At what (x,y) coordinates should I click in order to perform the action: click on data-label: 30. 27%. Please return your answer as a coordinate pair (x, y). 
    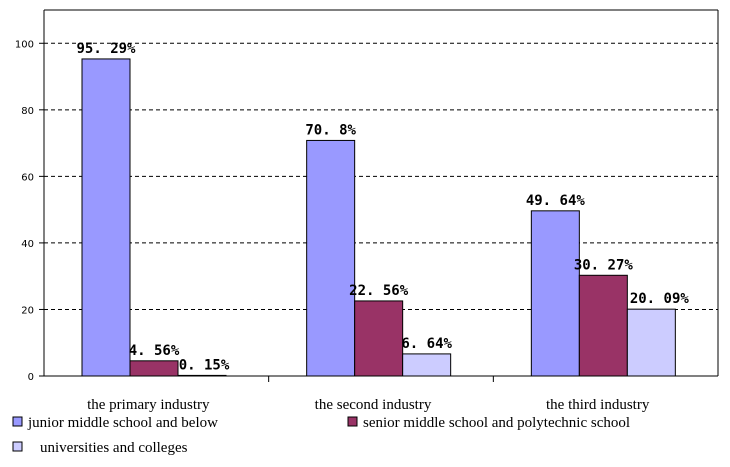
    Looking at the image, I should click on (604, 265).